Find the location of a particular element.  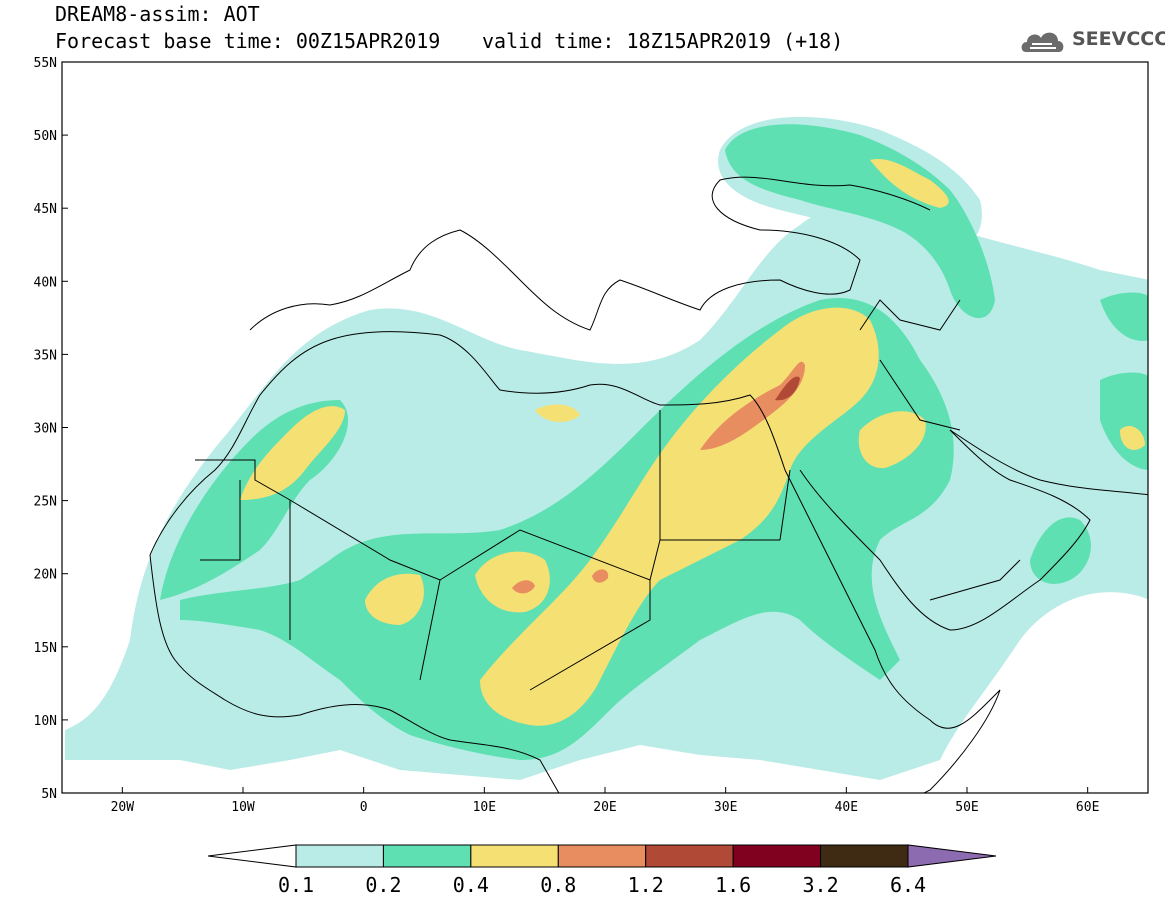

colorbar-label: 3.2 is located at coordinates (821, 885).